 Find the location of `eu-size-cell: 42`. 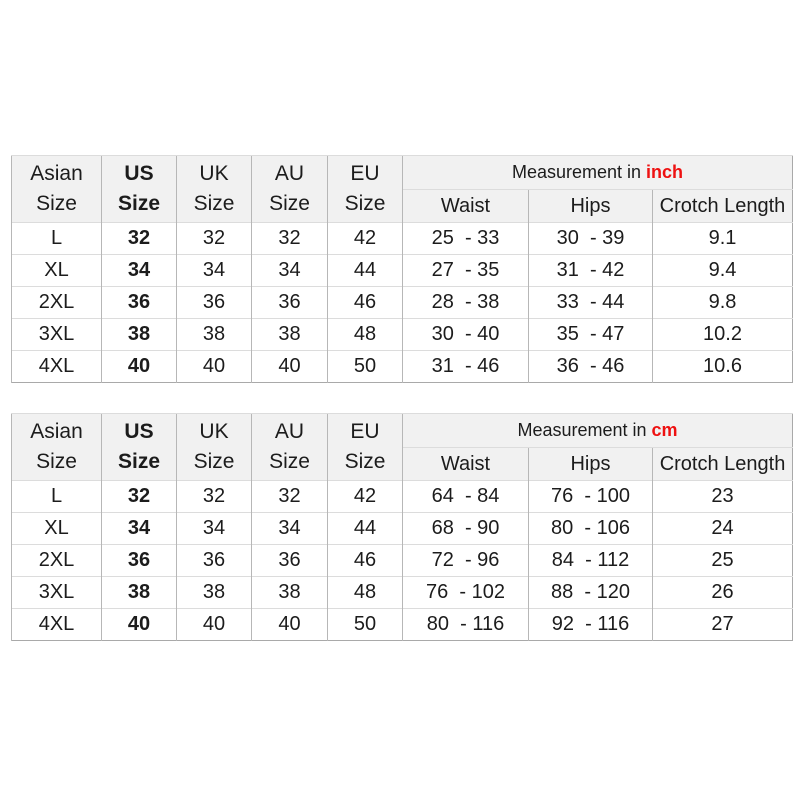

eu-size-cell: 42 is located at coordinates (365, 496).